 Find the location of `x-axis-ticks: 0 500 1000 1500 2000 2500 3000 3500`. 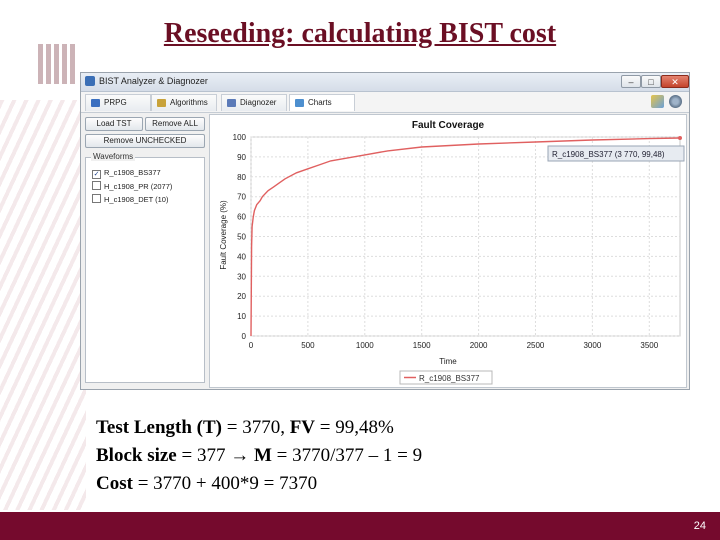

x-axis-ticks: 0 500 1000 1500 2000 2500 3000 3500 is located at coordinates (454, 345).